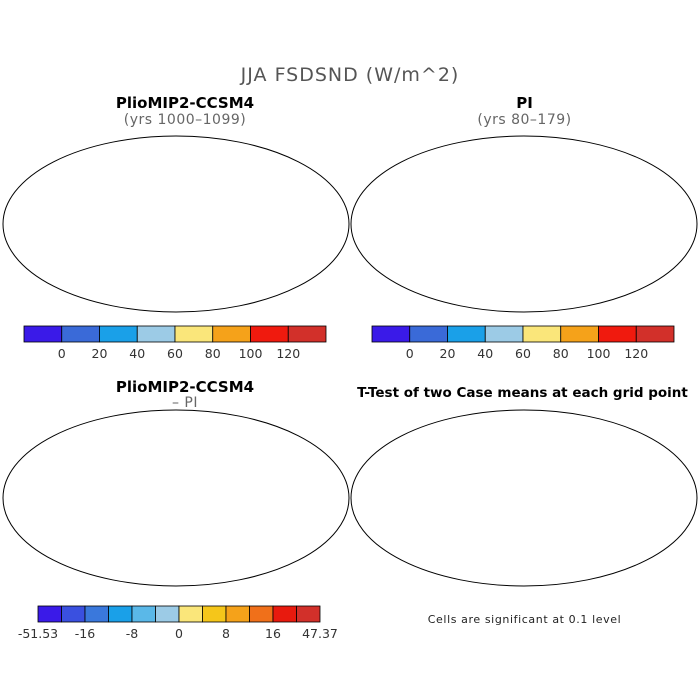 The image size is (700, 700). What do you see at coordinates (273, 633) in the screenshot?
I see `colorbar-tick-label: 16` at bounding box center [273, 633].